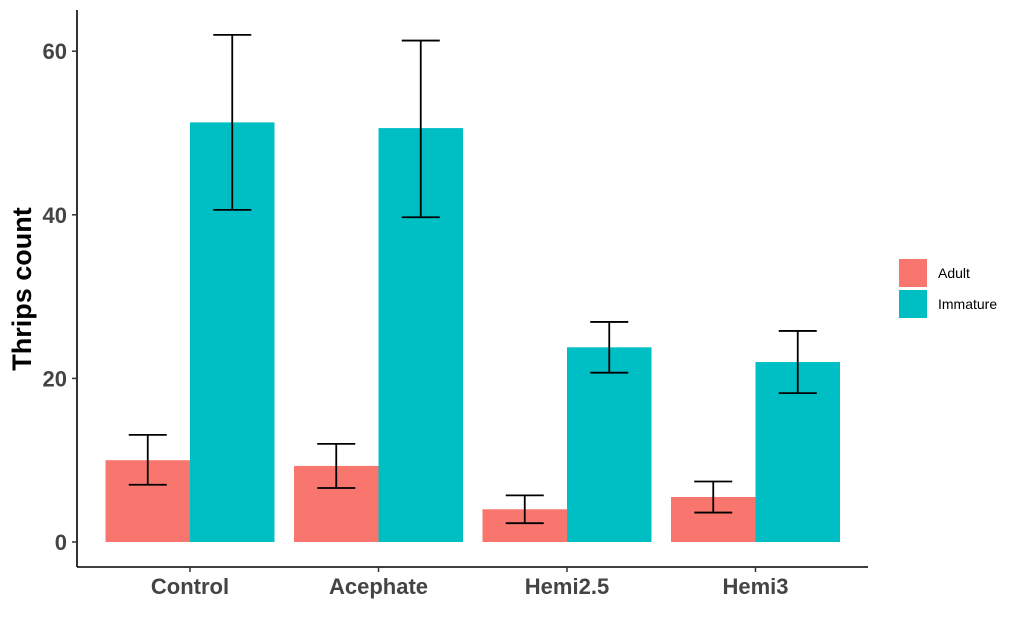 The image size is (1024, 640). I want to click on error-bar-acephate-adult, so click(336, 465).